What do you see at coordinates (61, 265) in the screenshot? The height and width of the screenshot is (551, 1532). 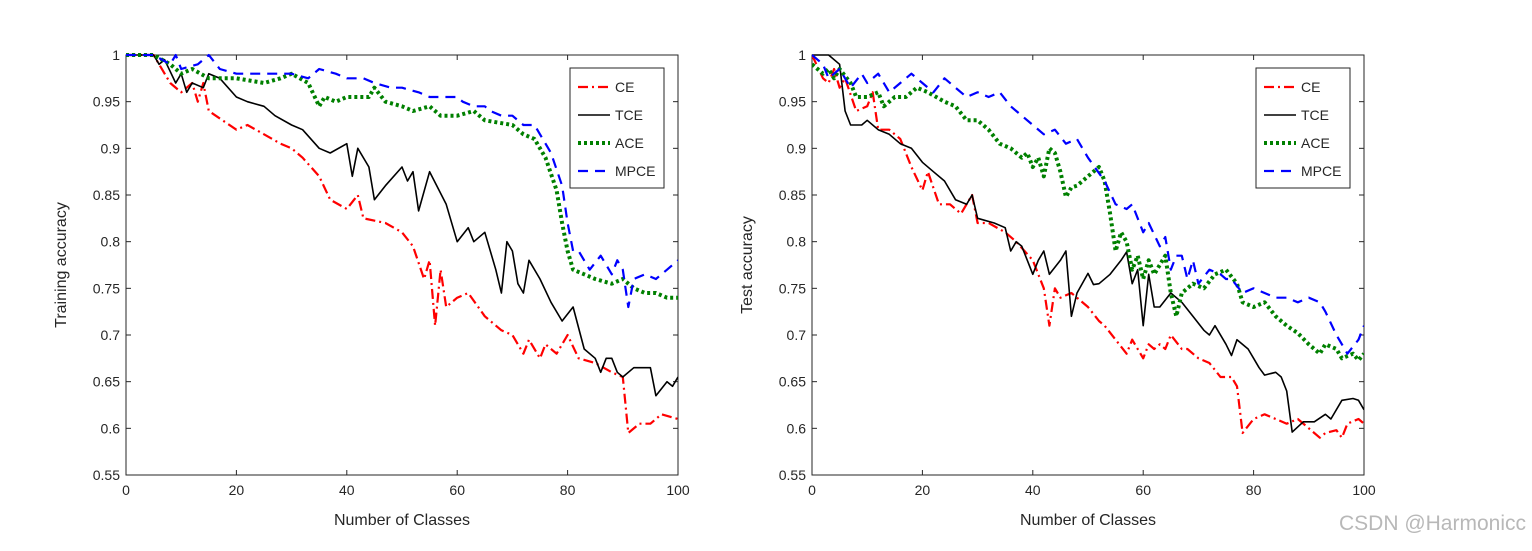 I see `y-axis-label: Training accuracy` at bounding box center [61, 265].